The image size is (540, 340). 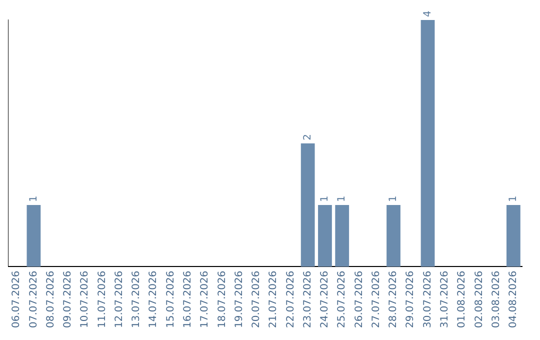 I want to click on x-tick-label: 07.07.2026, so click(x=34, y=299).